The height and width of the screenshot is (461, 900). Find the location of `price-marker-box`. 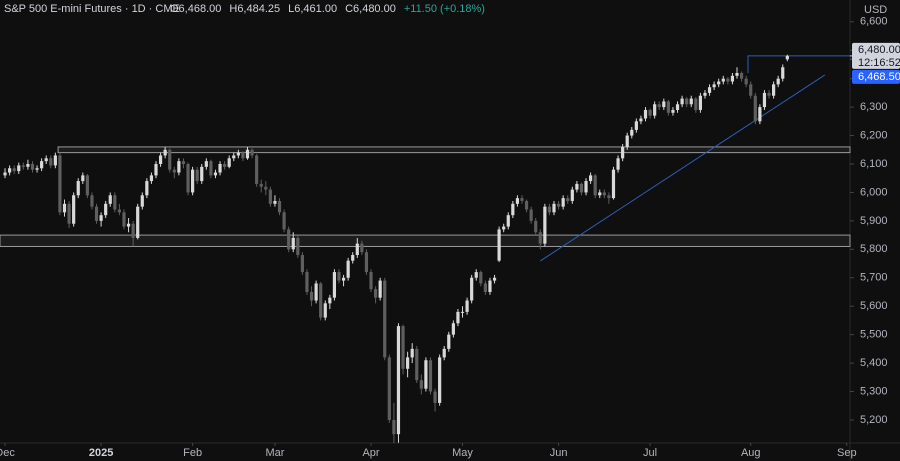

price-marker-box is located at coordinates (876, 76).